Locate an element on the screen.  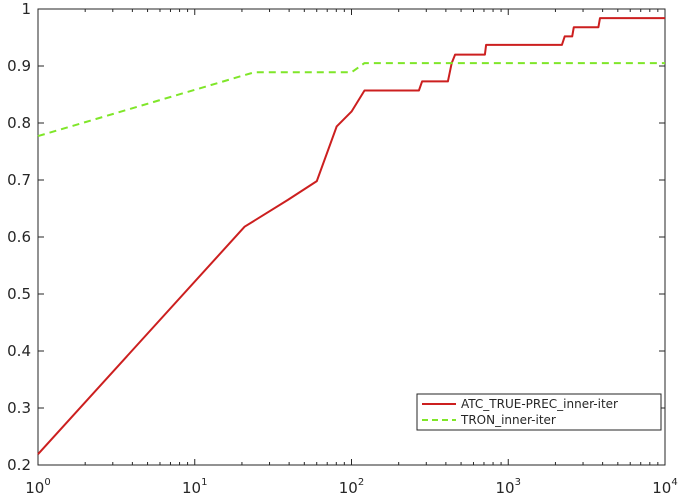
y-tick-label: 1 is located at coordinates (26, 9).